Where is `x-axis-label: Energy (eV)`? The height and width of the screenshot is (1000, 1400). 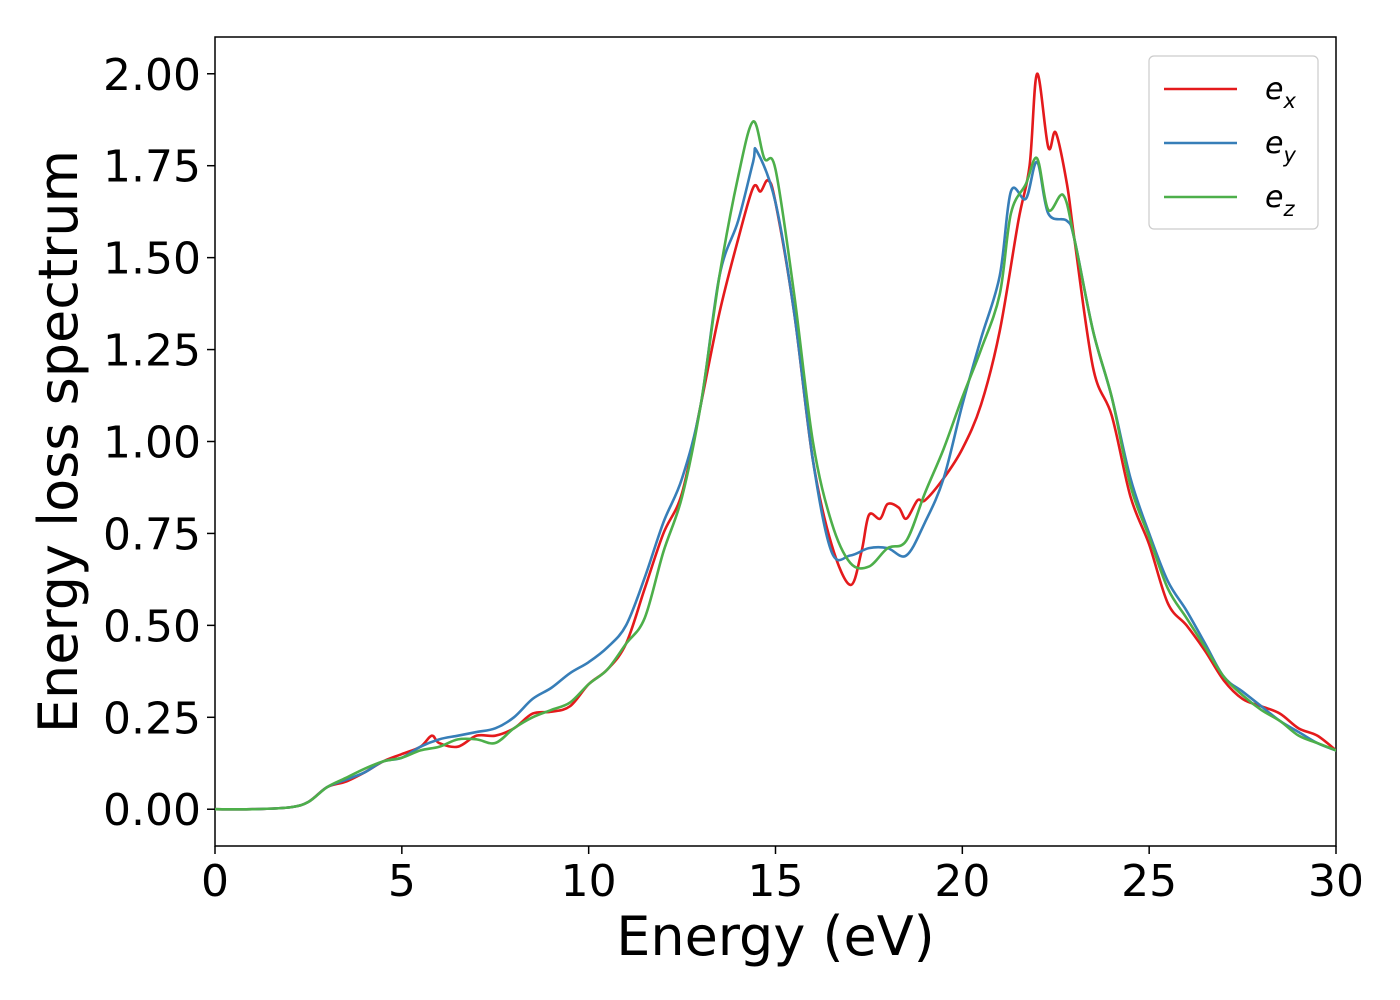 x-axis-label: Energy (eV) is located at coordinates (775, 936).